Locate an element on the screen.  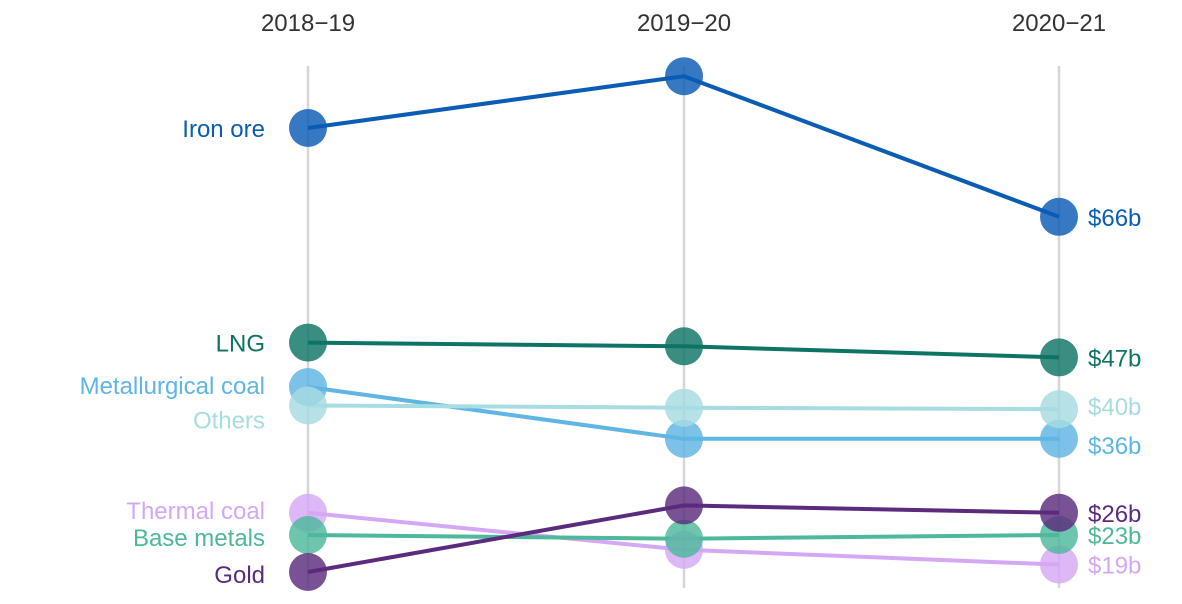
series-name-metallurgical-coal: Metallurgical coal is located at coordinates (172, 386).